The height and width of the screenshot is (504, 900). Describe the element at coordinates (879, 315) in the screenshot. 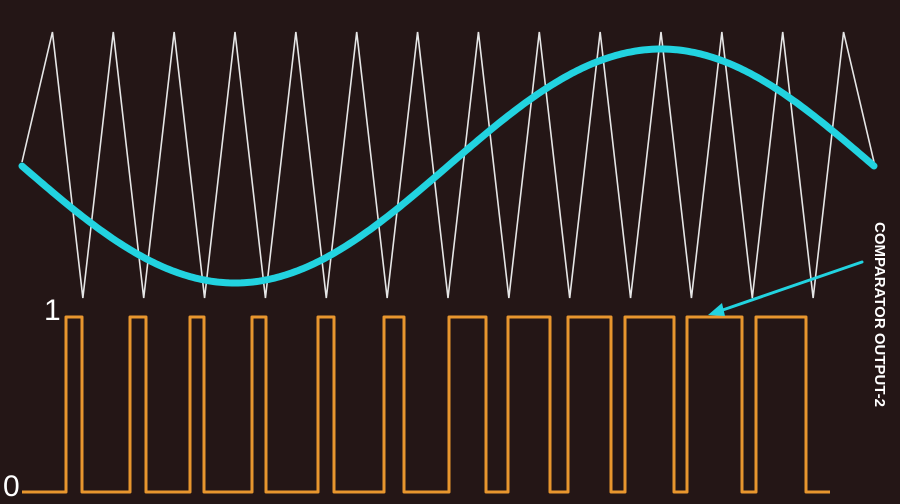

I see `comparator-output-label: COMPARATOR OUTPUT-2` at that location.